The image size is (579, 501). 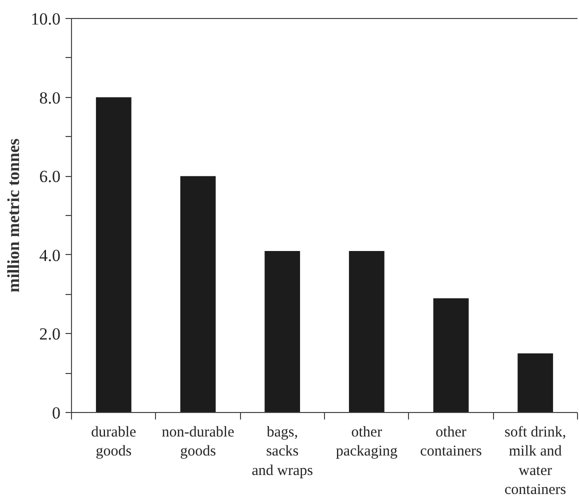 I want to click on y-tick-label: 10.0, so click(x=45, y=19).